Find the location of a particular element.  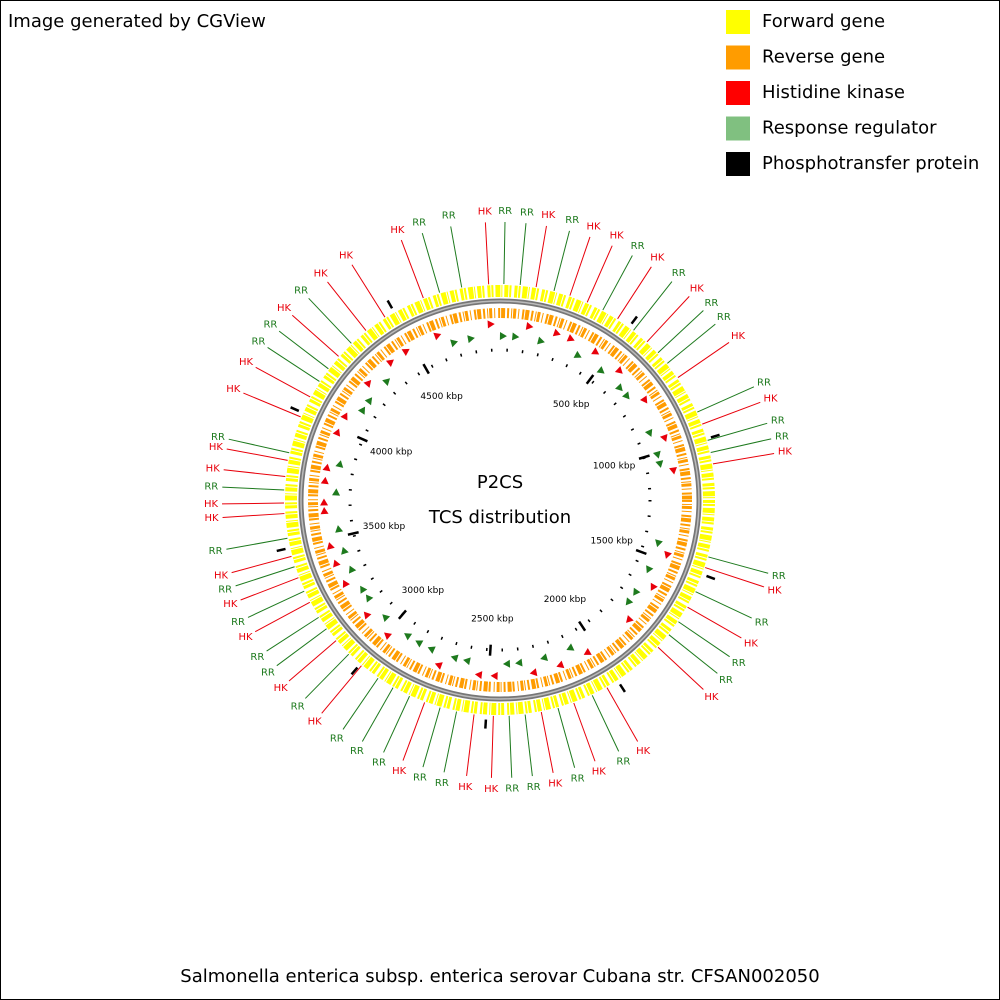

legend-label: Phosphotransfer protein is located at coordinates (870, 163).